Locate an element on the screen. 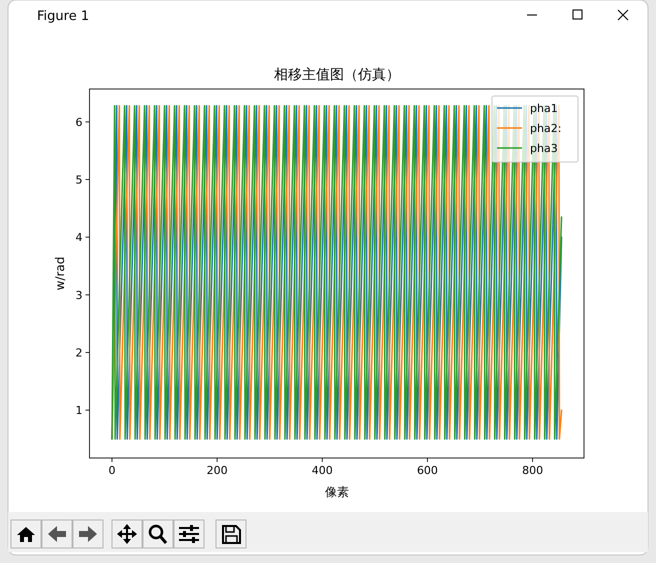  y-tick-label: 3 is located at coordinates (79, 295).